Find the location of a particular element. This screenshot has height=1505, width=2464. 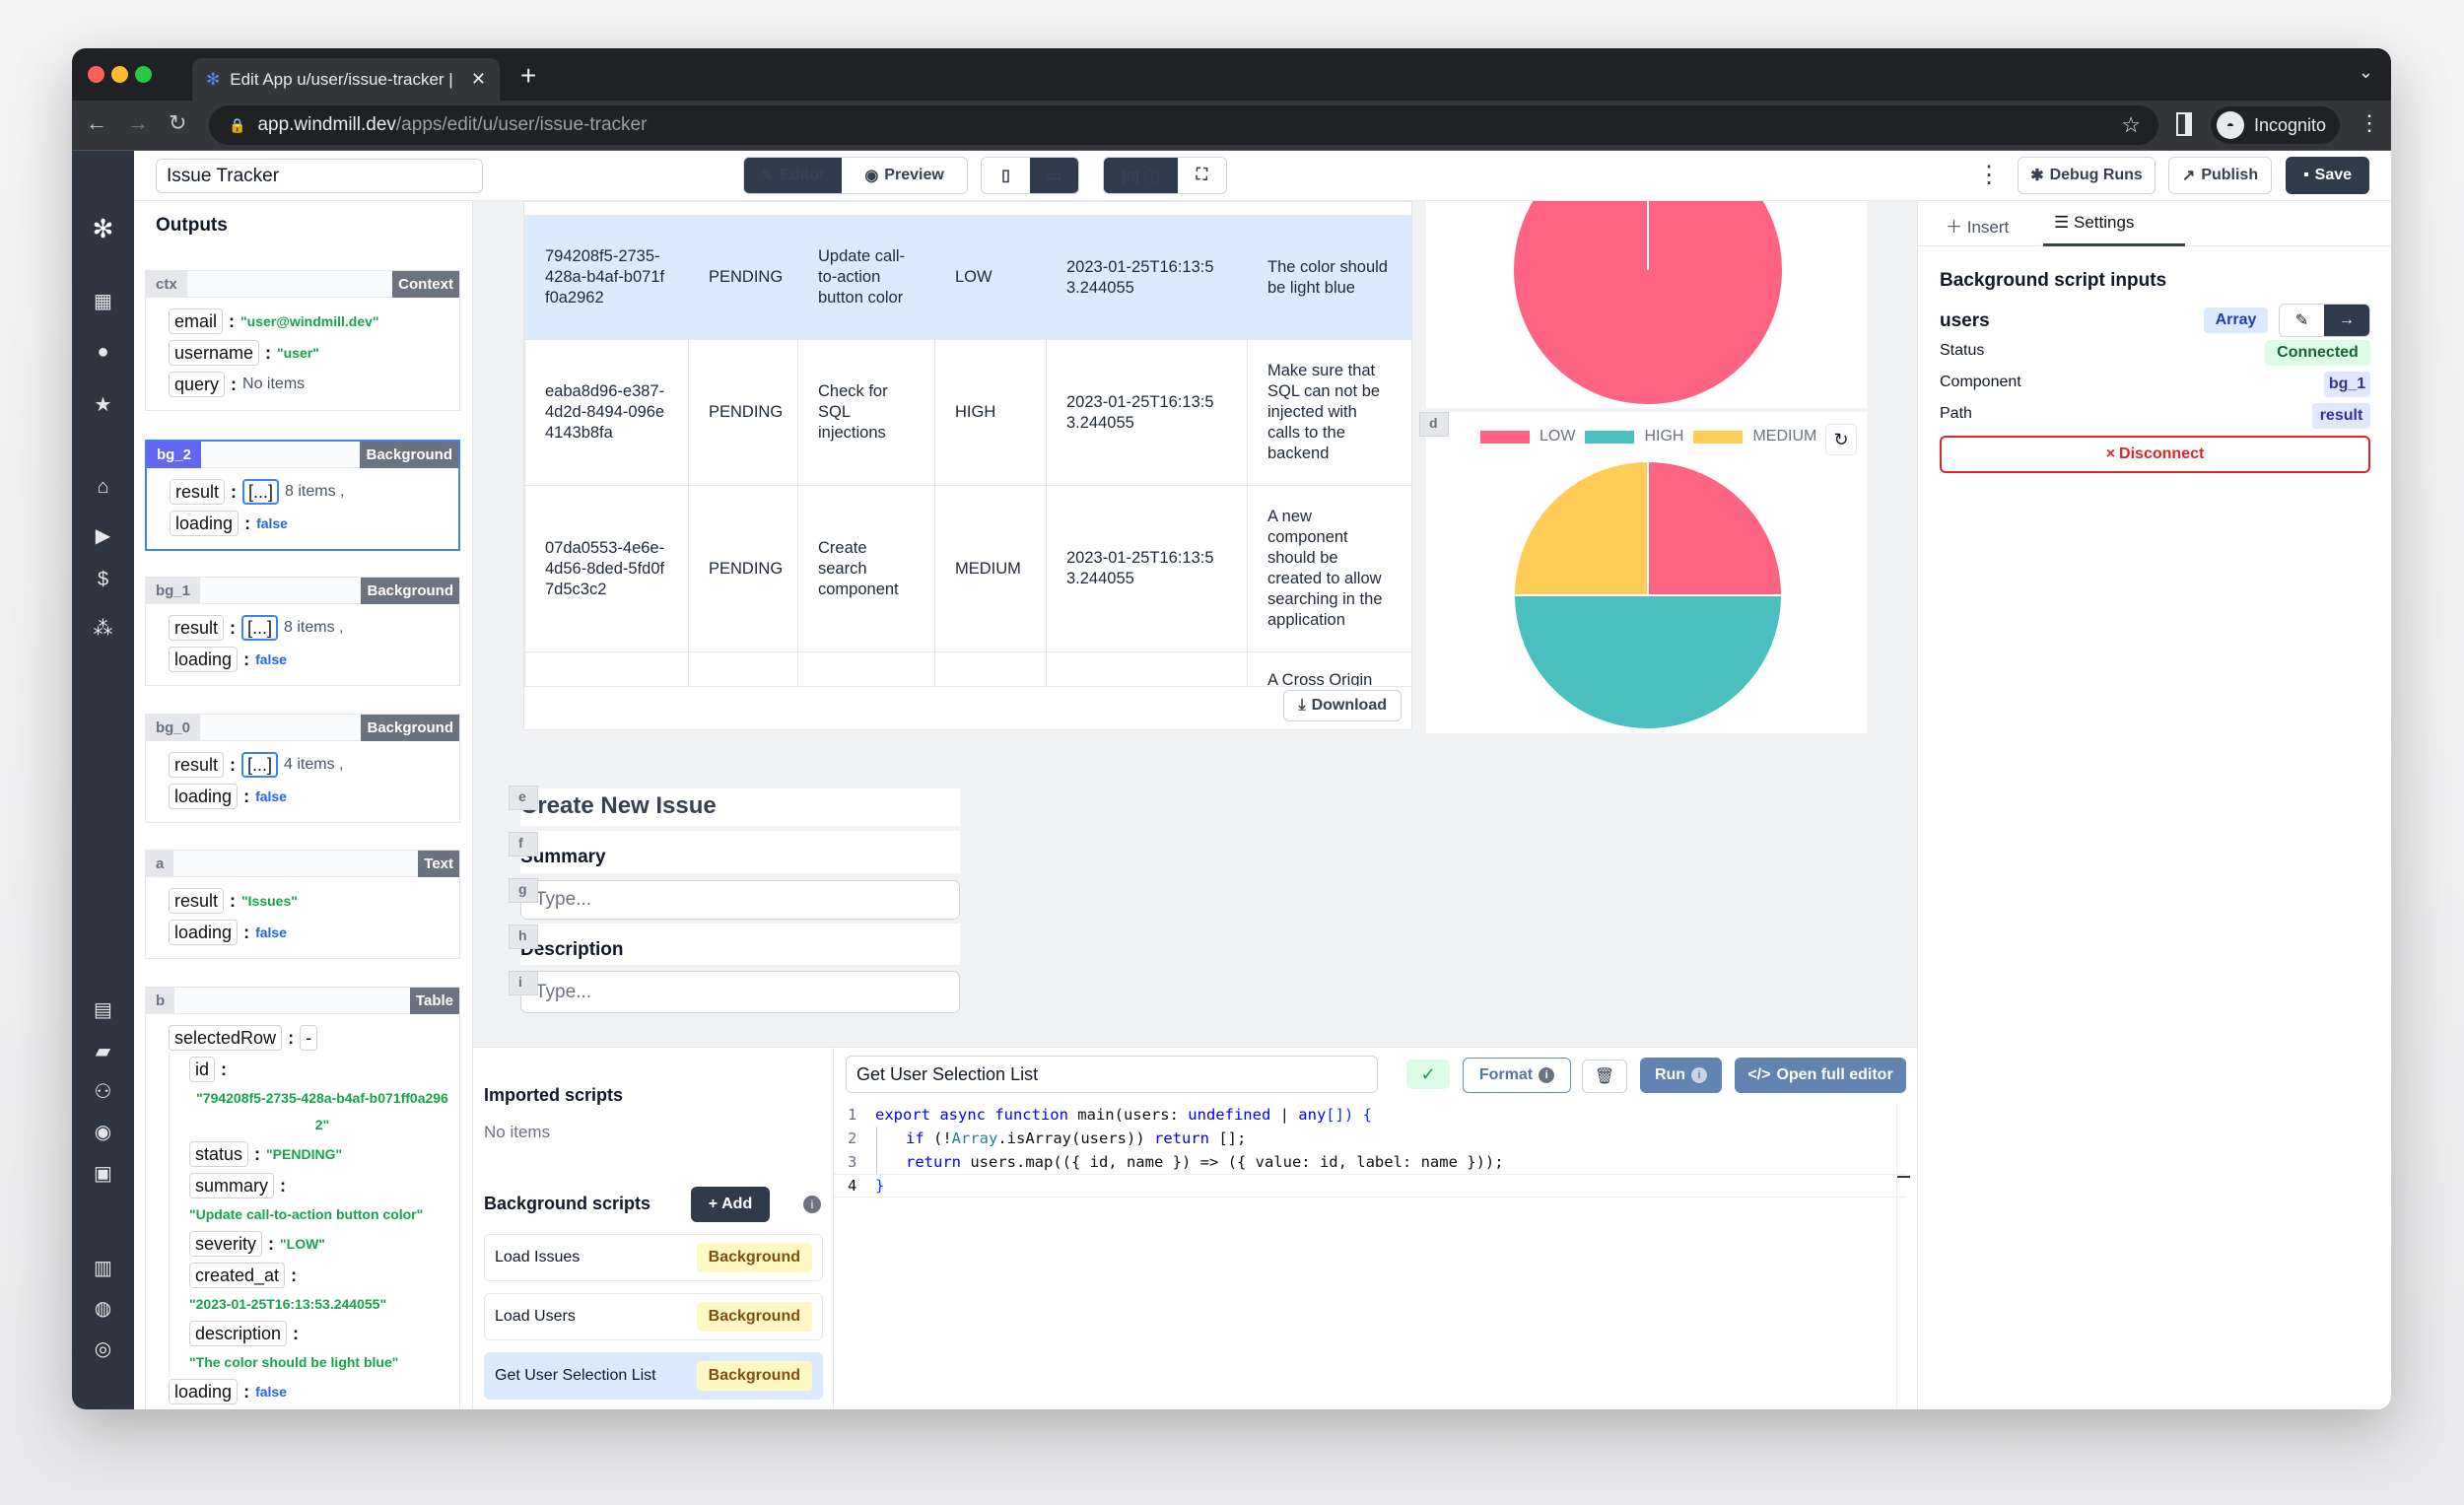

component-tag: i is located at coordinates (523, 983).